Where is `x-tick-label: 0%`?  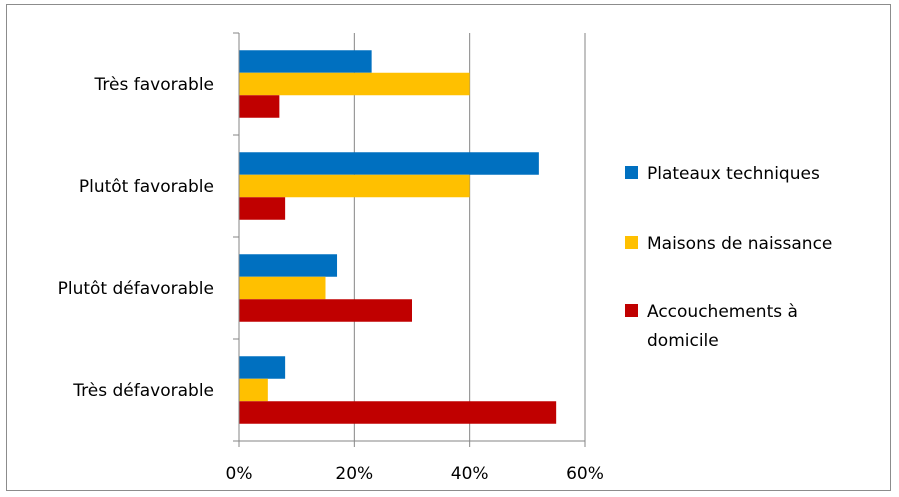
x-tick-label: 0% is located at coordinates (239, 474).